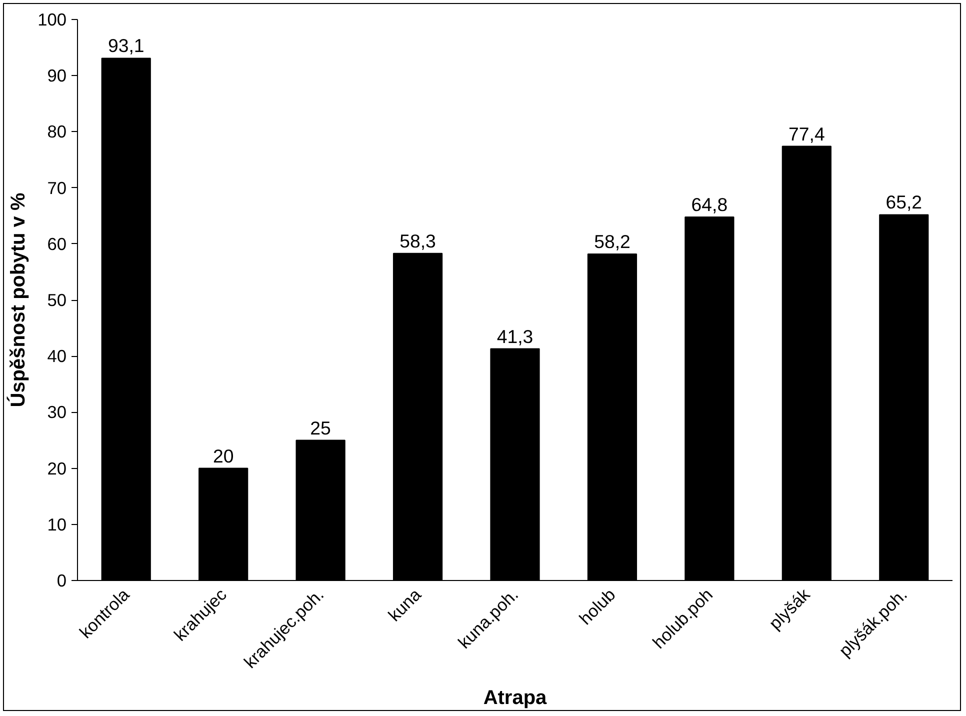 This screenshot has height=716, width=966. Describe the element at coordinates (515, 336) in the screenshot. I see `data-label: 41,3` at that location.